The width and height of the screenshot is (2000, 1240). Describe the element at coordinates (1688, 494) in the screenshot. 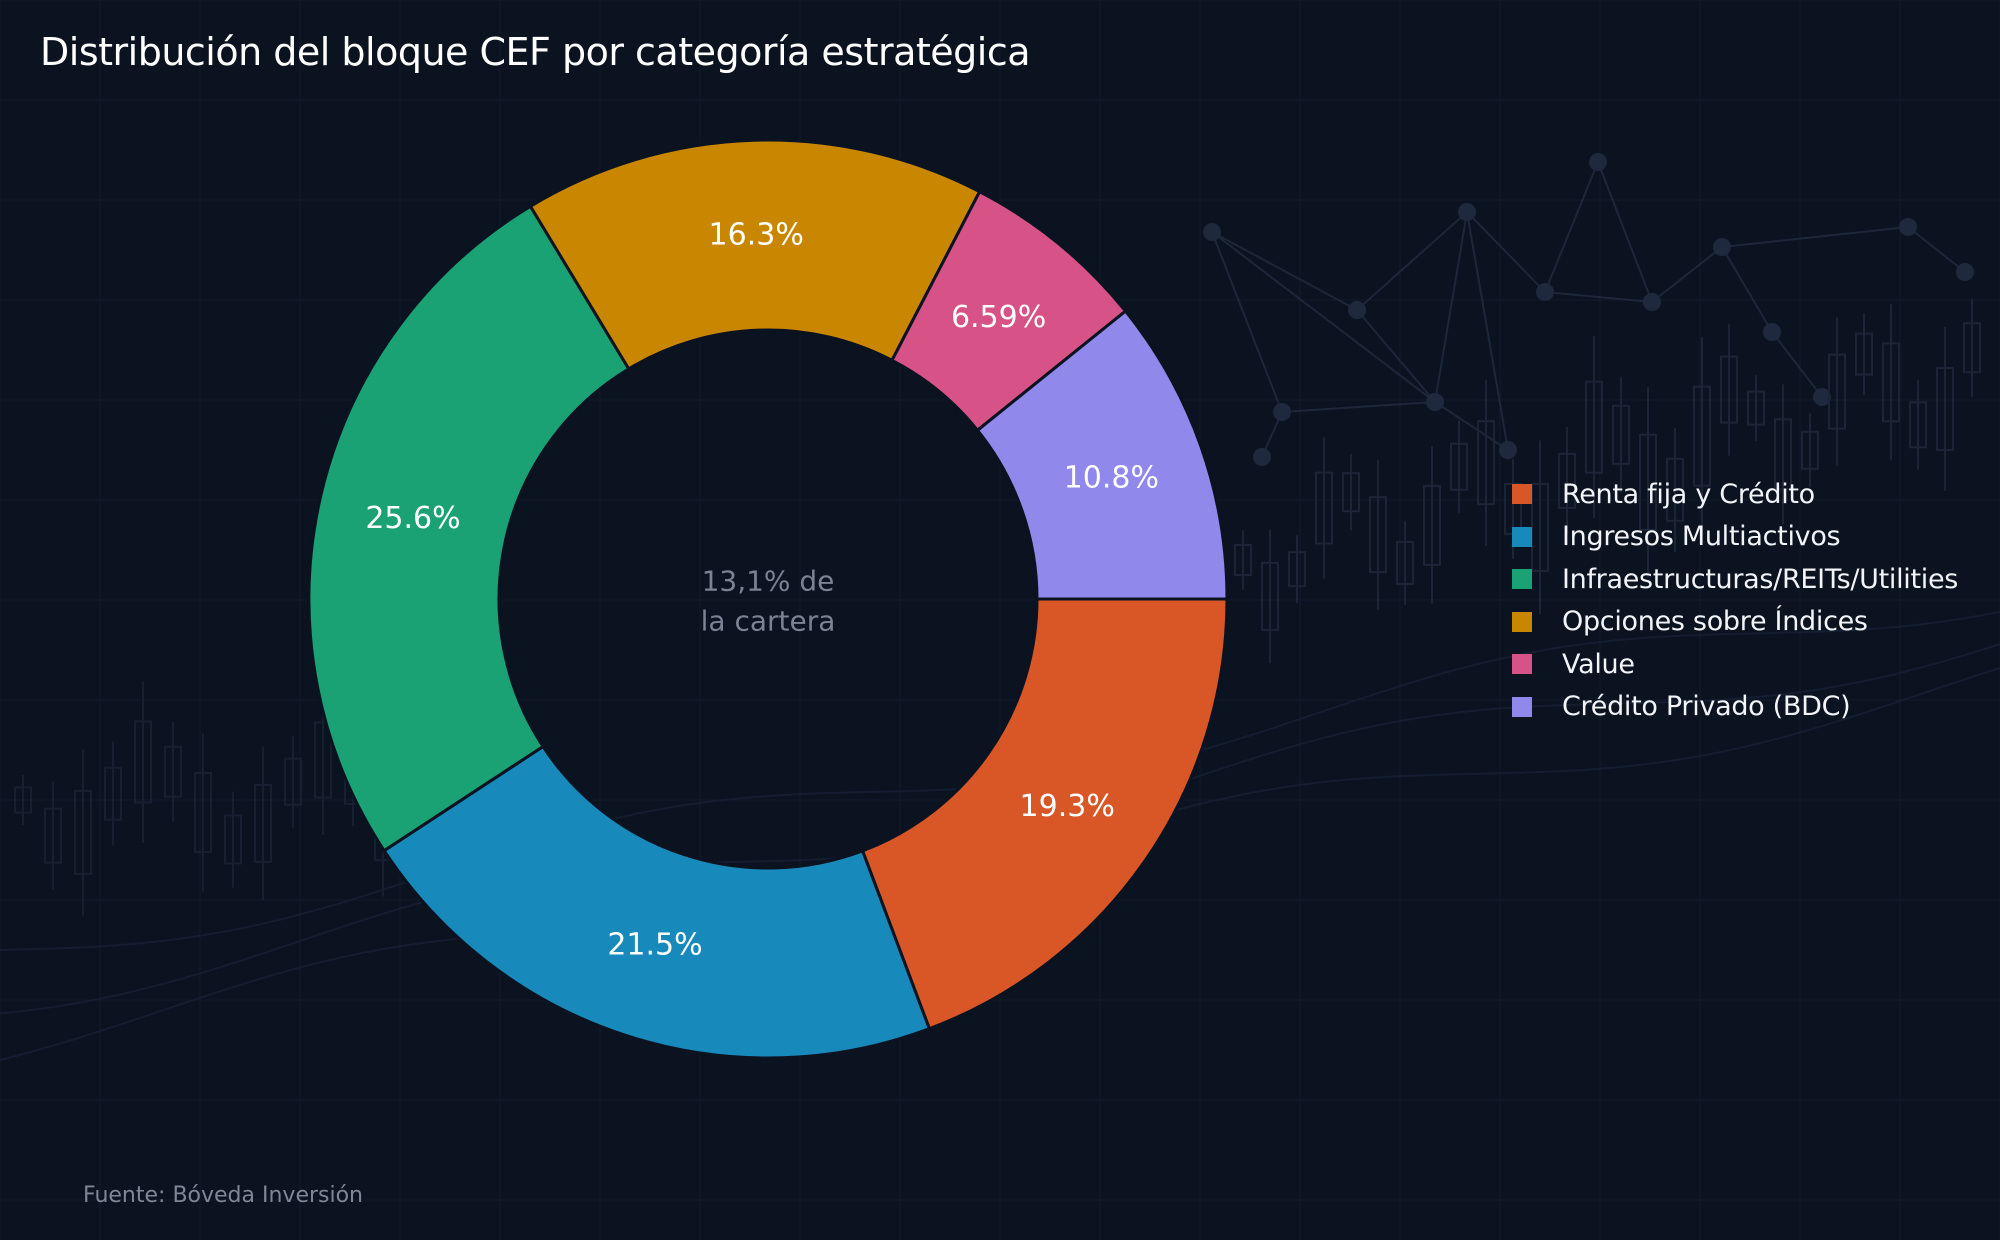

I see `legend-label: Renta fija y Crédito` at that location.